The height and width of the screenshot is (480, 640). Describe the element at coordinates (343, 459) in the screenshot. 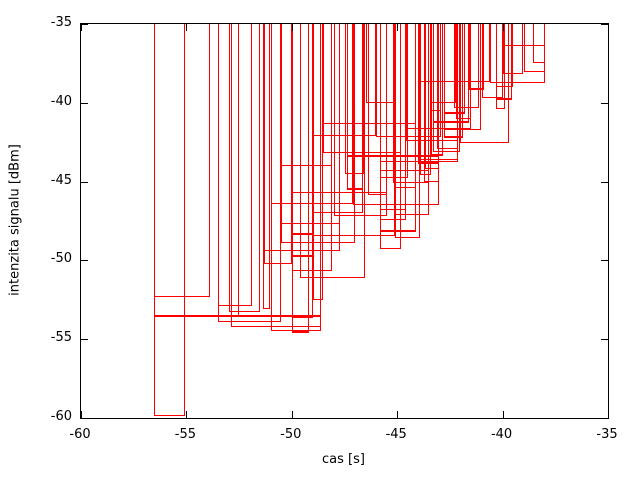

I see `x-axis-title: cas [s]` at that location.